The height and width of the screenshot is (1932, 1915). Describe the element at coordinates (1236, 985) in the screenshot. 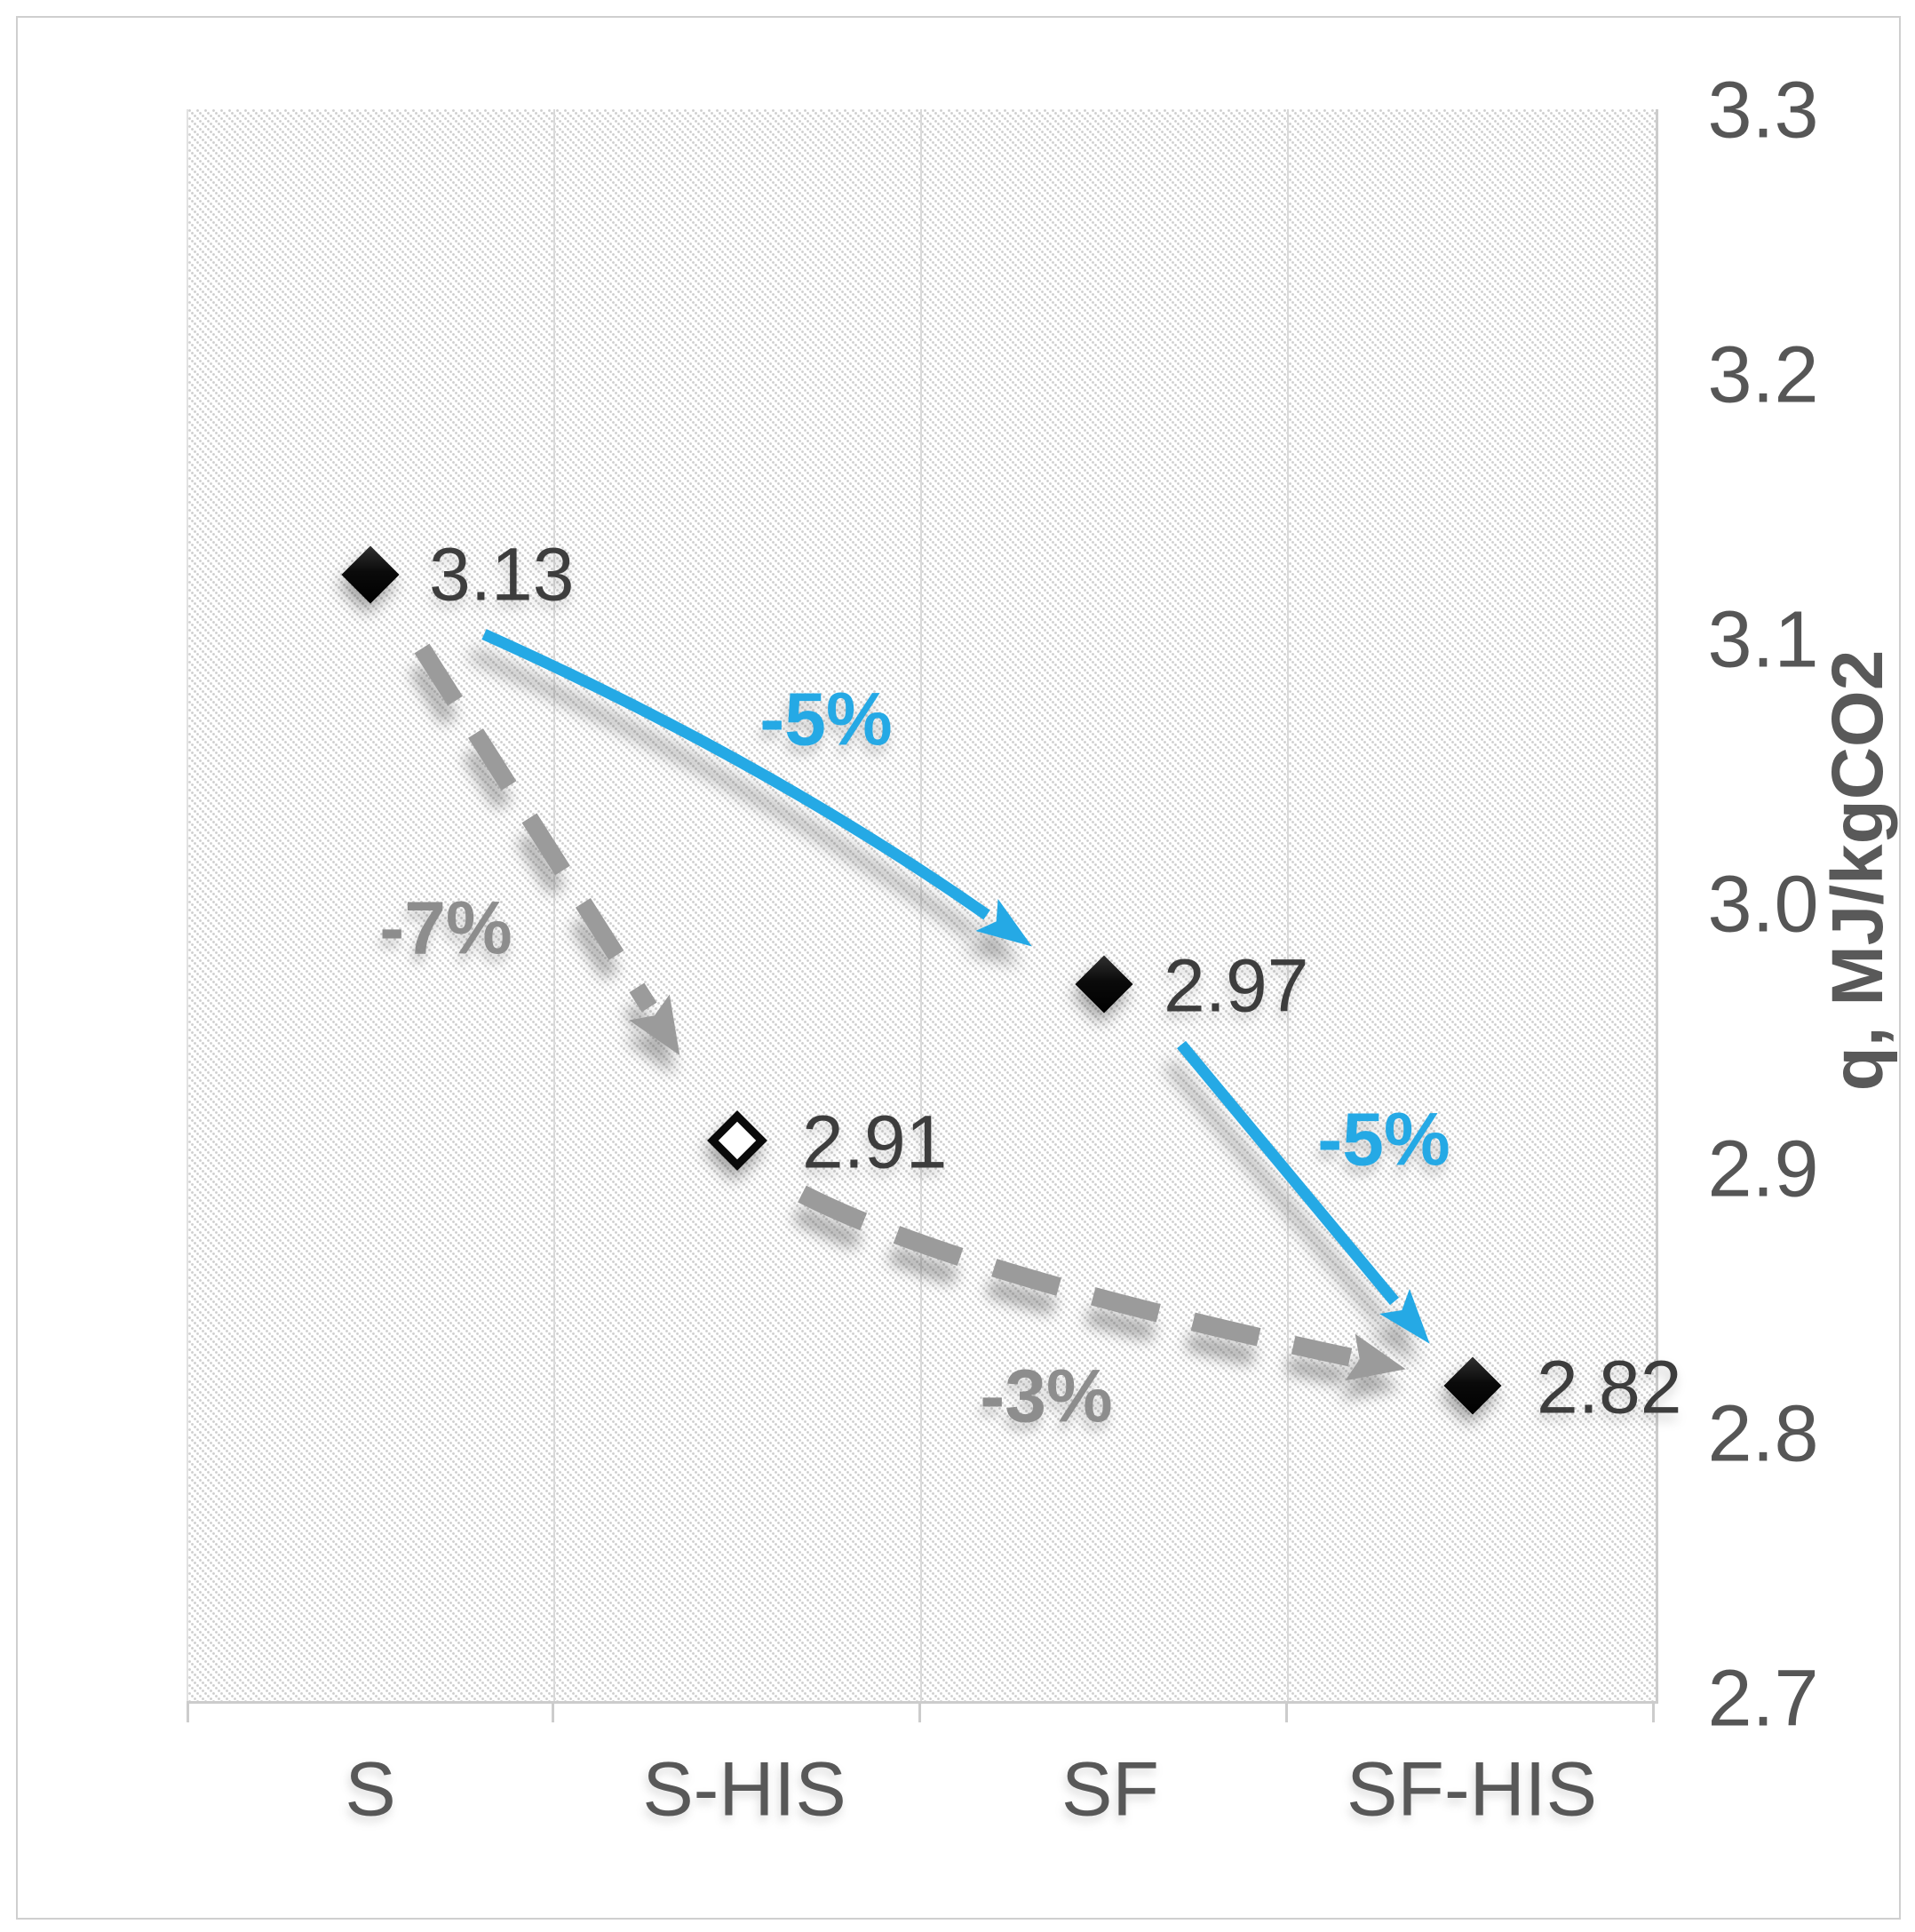

I see `data-label-sf: 2.97` at that location.